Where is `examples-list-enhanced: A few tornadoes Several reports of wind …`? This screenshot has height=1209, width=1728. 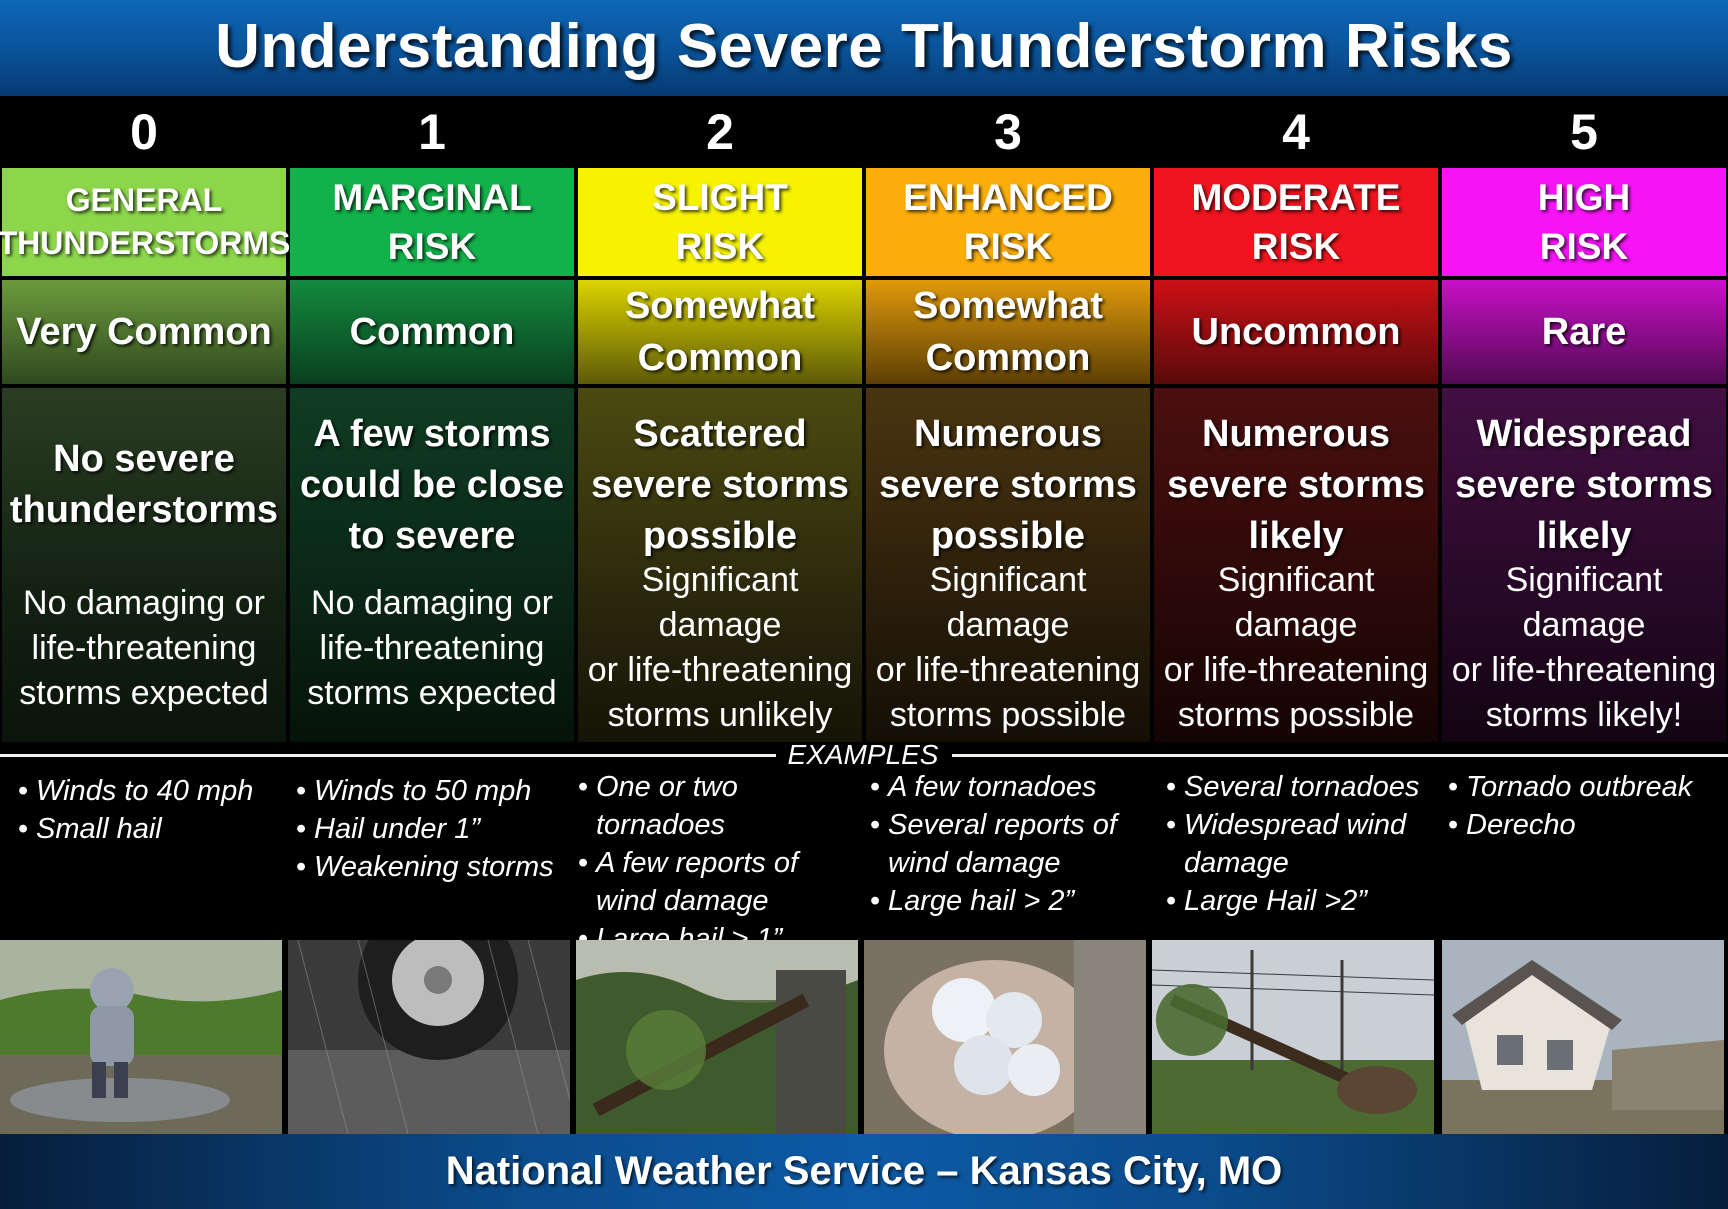
examples-list-enhanced: A few tornadoes Several reports of wind … is located at coordinates (1014, 848).